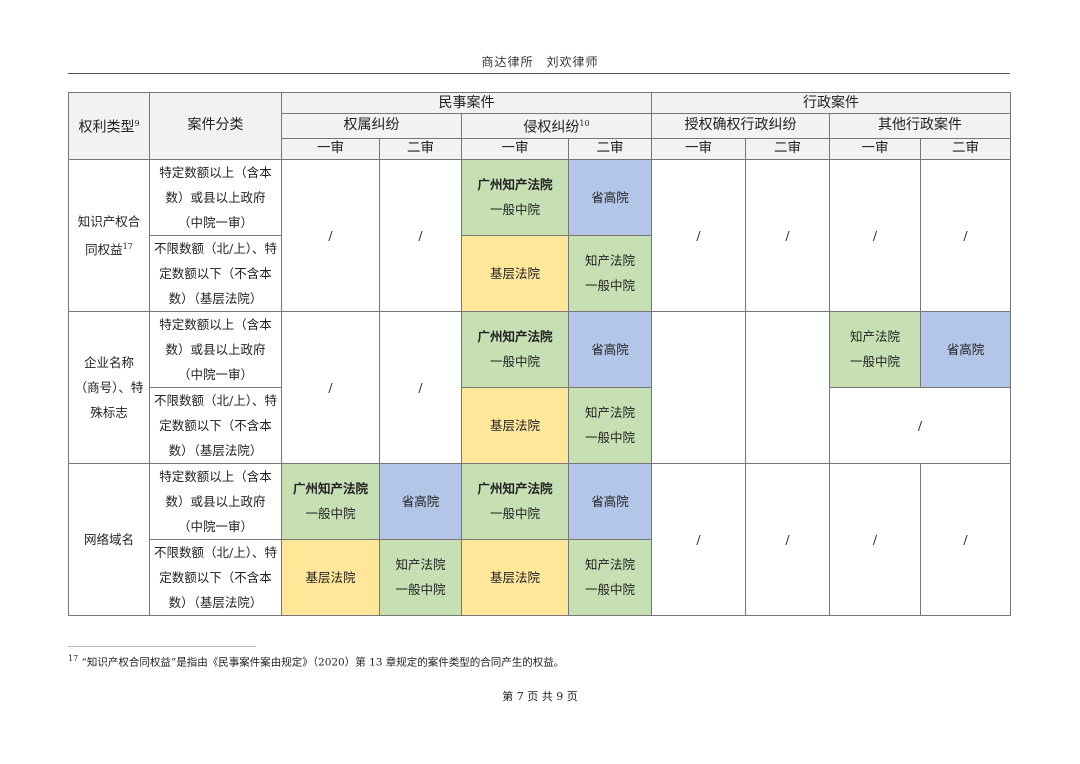 The height and width of the screenshot is (764, 1080). Describe the element at coordinates (556, 126) in the screenshot. I see `header-infringement: 侵权纠纷10` at that location.